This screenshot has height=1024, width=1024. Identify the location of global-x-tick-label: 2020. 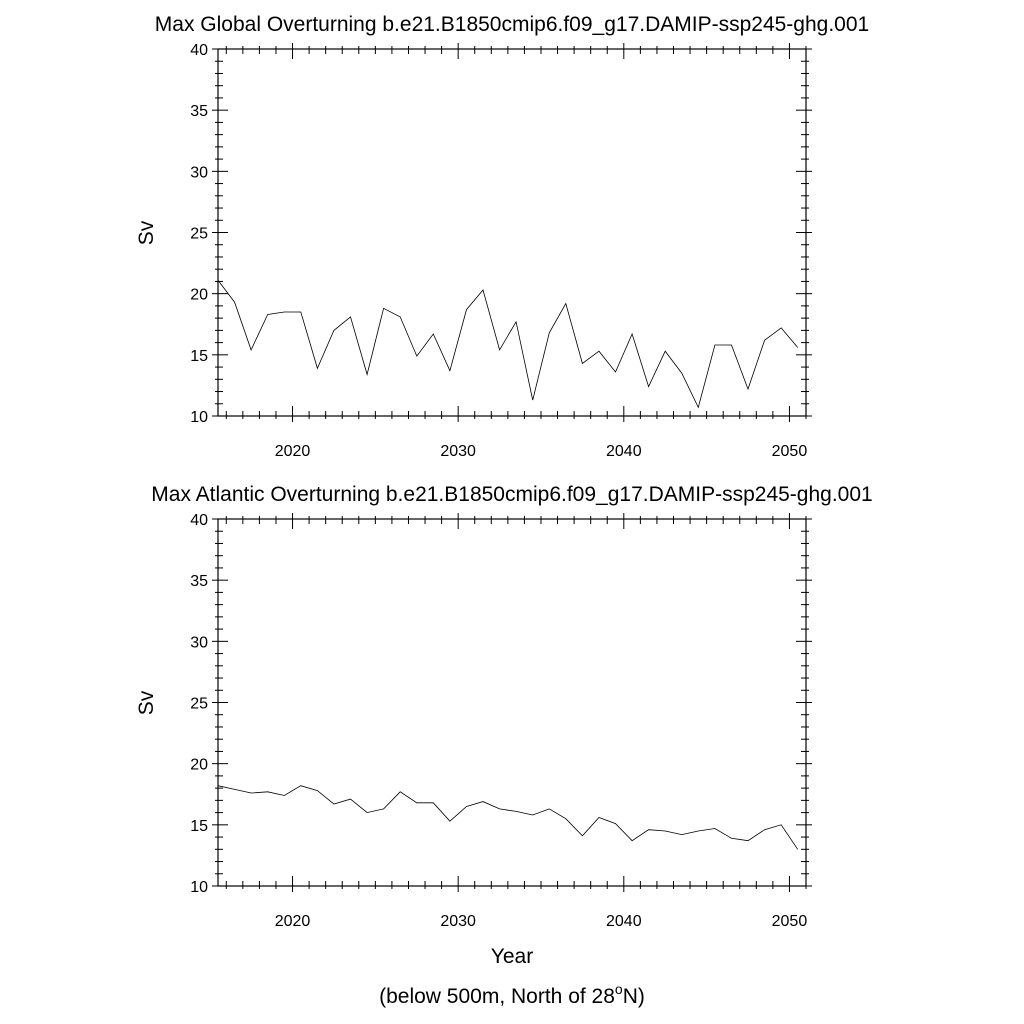
(293, 451).